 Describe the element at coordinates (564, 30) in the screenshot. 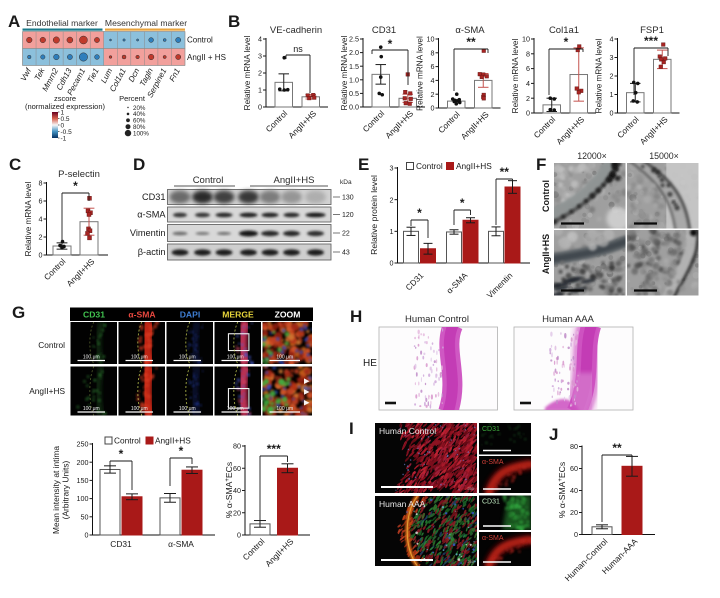

I see `svg-text: Col1a1` at that location.